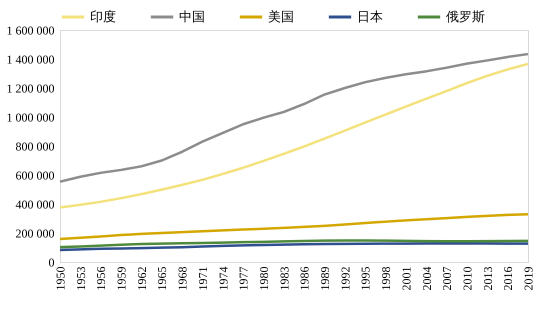  Describe the element at coordinates (487, 278) in the screenshot. I see `x-tick-label: 2013` at that location.